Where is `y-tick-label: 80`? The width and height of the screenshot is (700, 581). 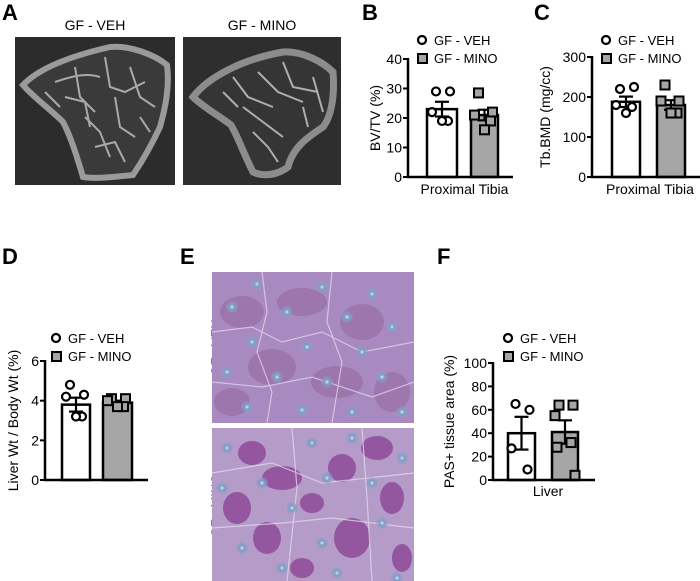 y-tick-label: 80 is located at coordinates (479, 386).